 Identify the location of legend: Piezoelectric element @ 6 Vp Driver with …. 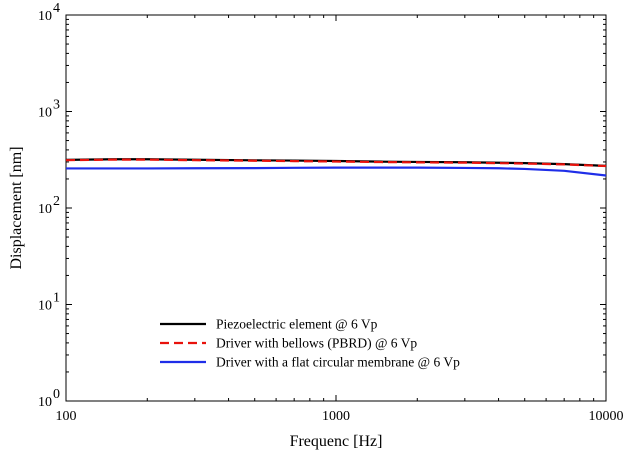
(310, 343).